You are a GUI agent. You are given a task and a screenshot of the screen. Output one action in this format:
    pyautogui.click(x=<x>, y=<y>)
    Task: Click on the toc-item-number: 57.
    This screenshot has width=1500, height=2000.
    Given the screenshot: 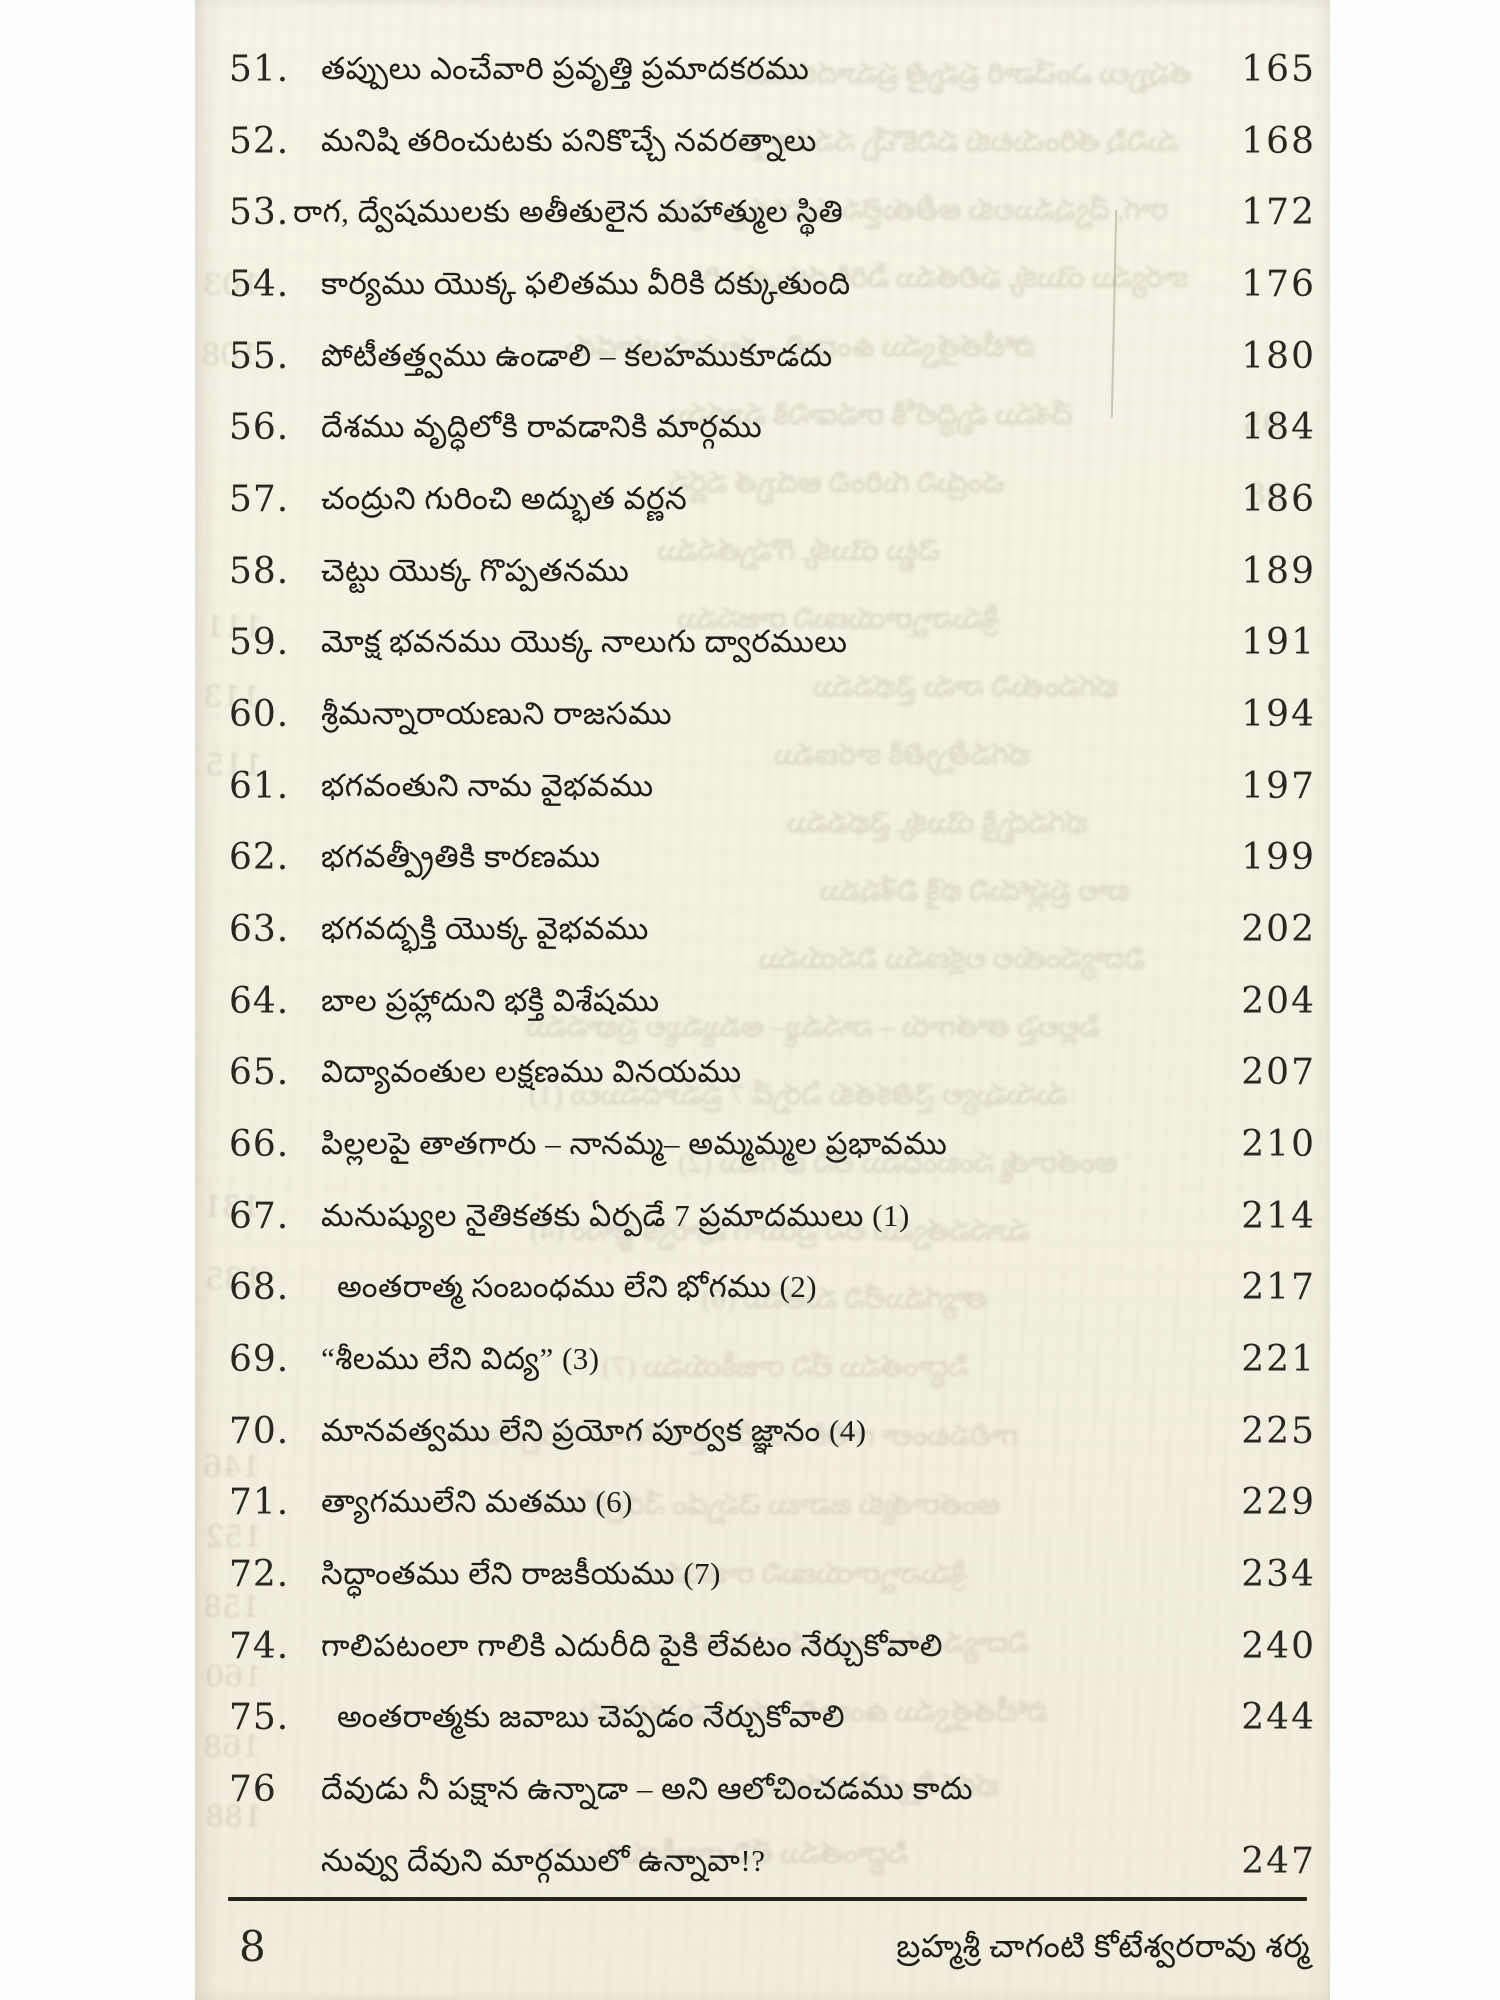 What is the action you would take?
    pyautogui.click(x=259, y=500)
    